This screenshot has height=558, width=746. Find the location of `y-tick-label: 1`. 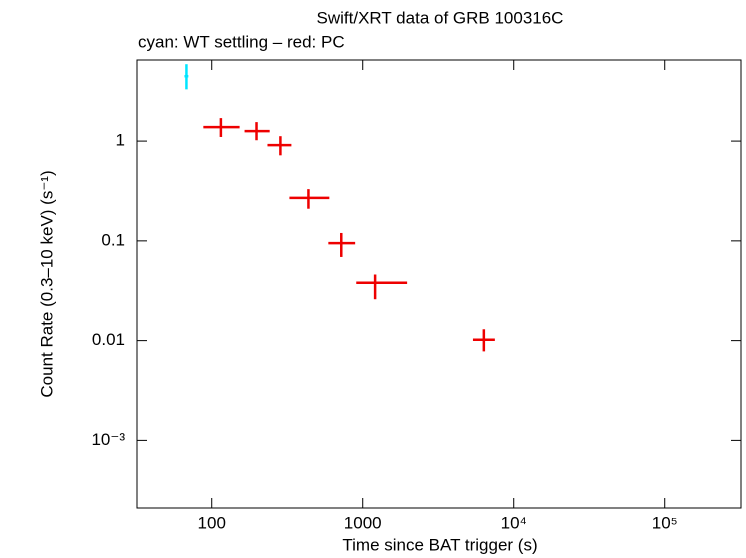

y-tick-label: 1 is located at coordinates (120, 140).